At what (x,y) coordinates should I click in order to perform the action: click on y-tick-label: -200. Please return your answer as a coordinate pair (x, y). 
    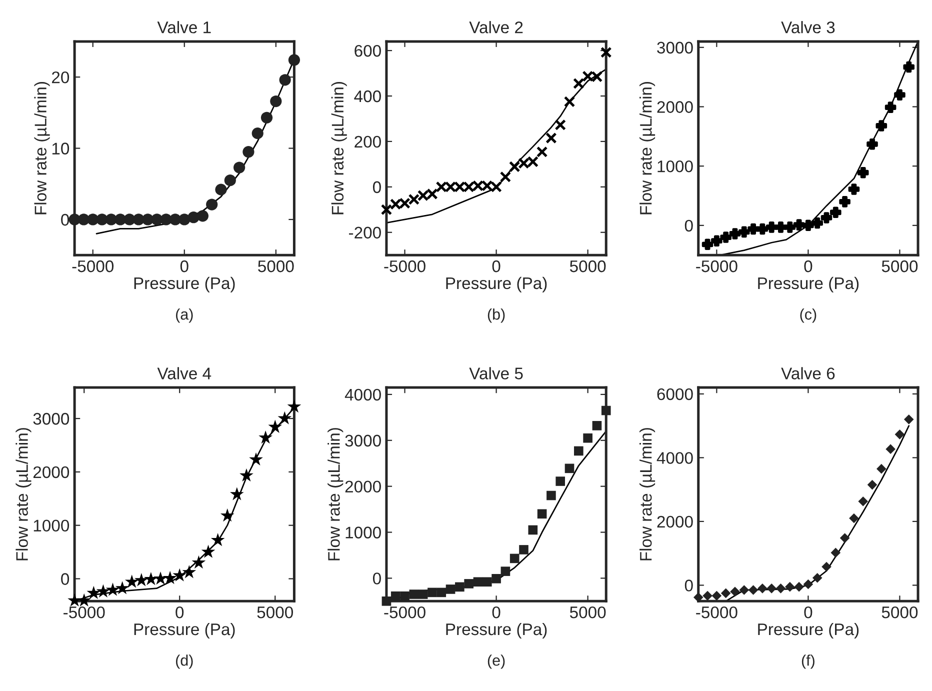
    Looking at the image, I should click on (364, 232).